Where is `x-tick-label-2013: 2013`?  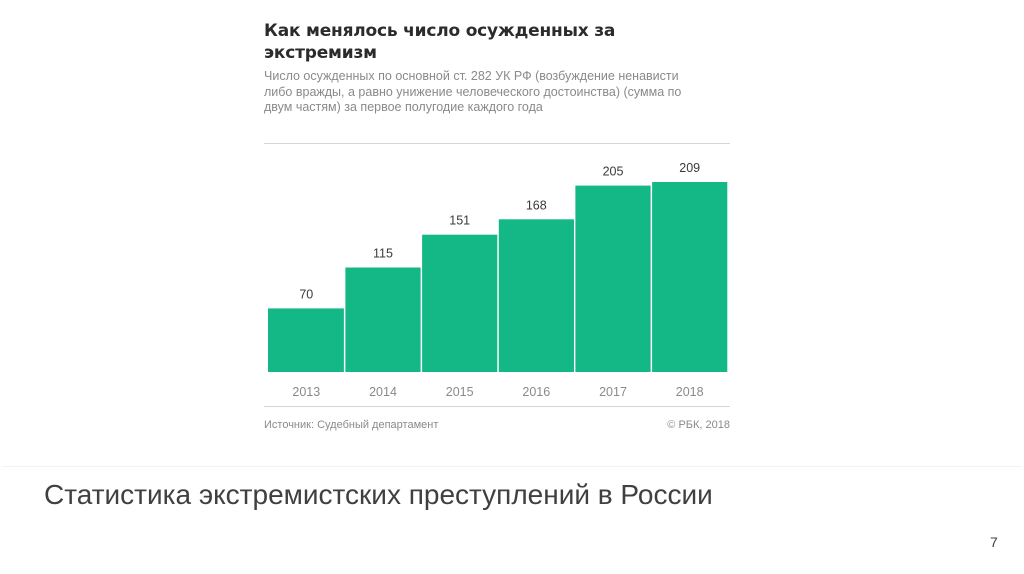 x-tick-label-2013: 2013 is located at coordinates (306, 392).